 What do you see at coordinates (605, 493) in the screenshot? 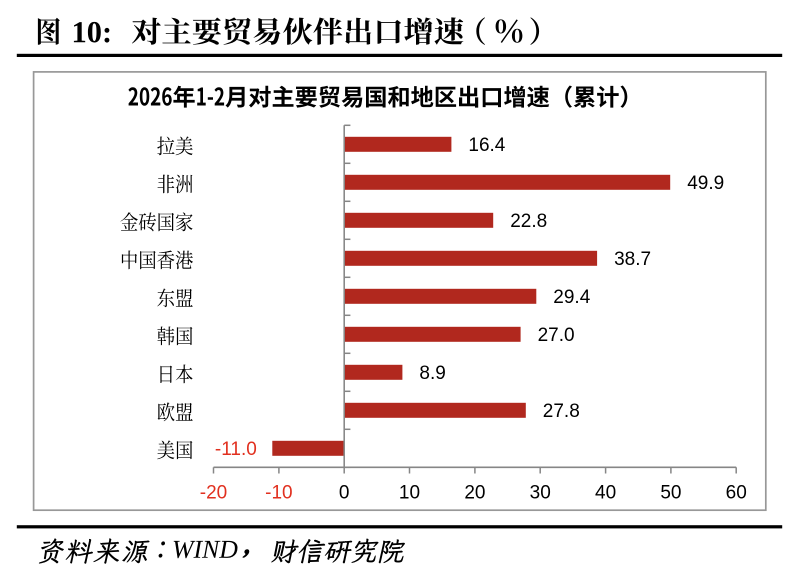
I see `svg-text: 40` at bounding box center [605, 493].